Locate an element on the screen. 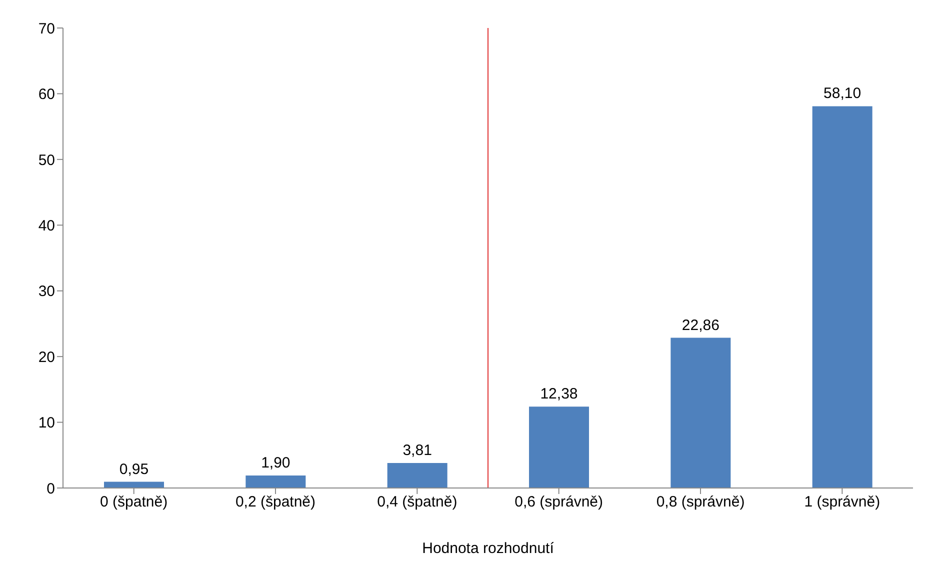  x-tick-label: 1 (správně) is located at coordinates (842, 502).